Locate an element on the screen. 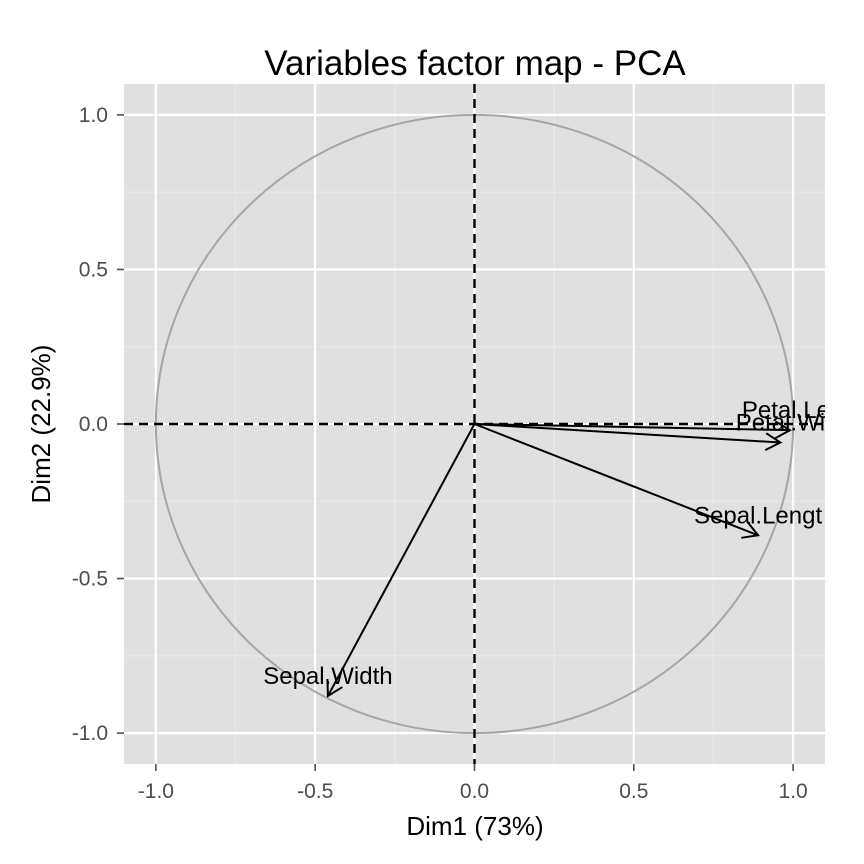  y-tick-label: -1.0 is located at coordinates (90, 733).